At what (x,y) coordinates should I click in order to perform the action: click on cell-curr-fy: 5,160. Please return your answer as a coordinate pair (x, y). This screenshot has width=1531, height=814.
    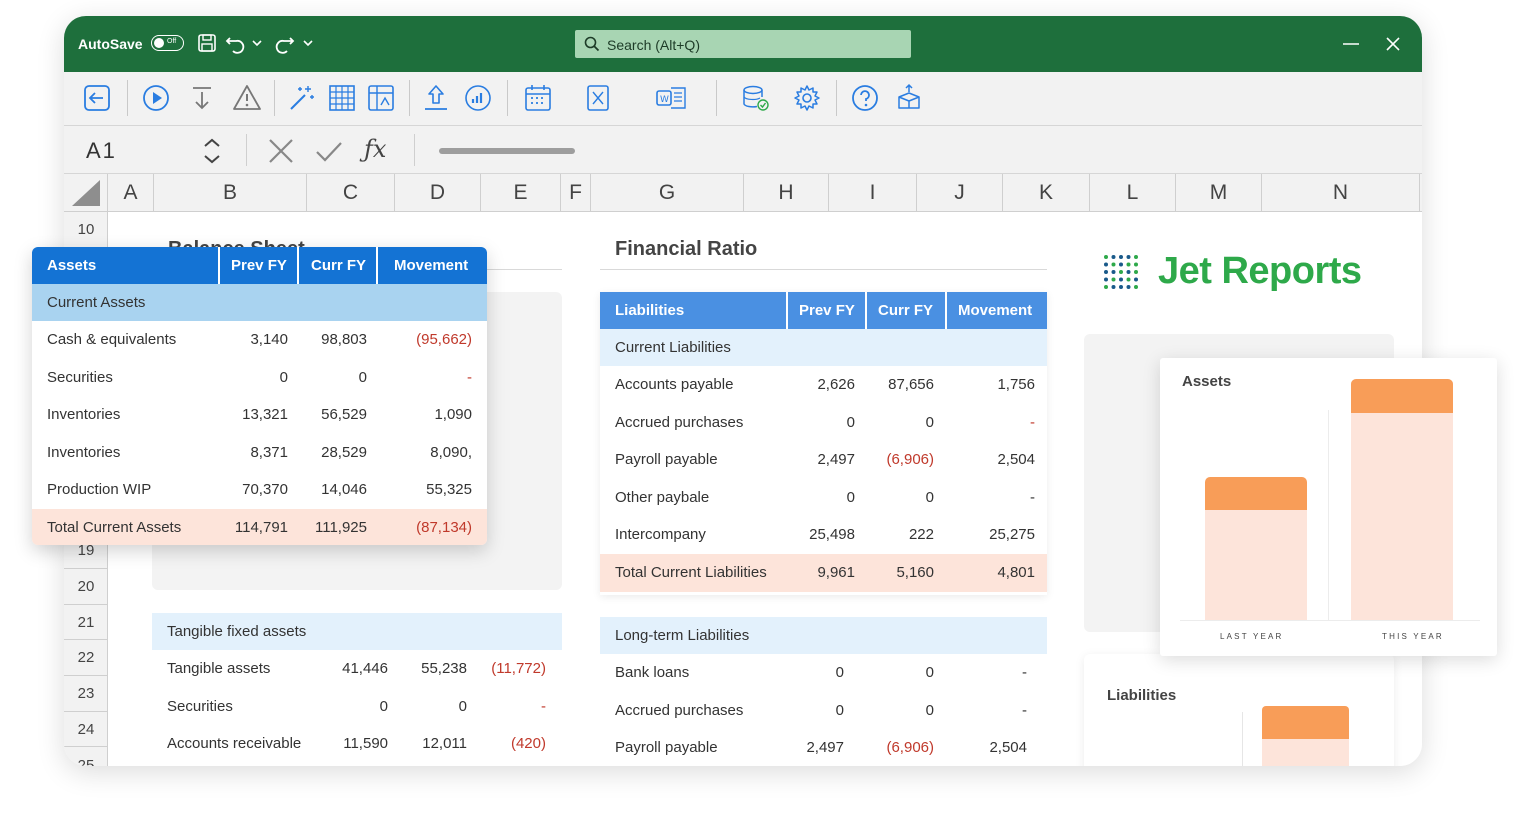
    Looking at the image, I should click on (915, 572).